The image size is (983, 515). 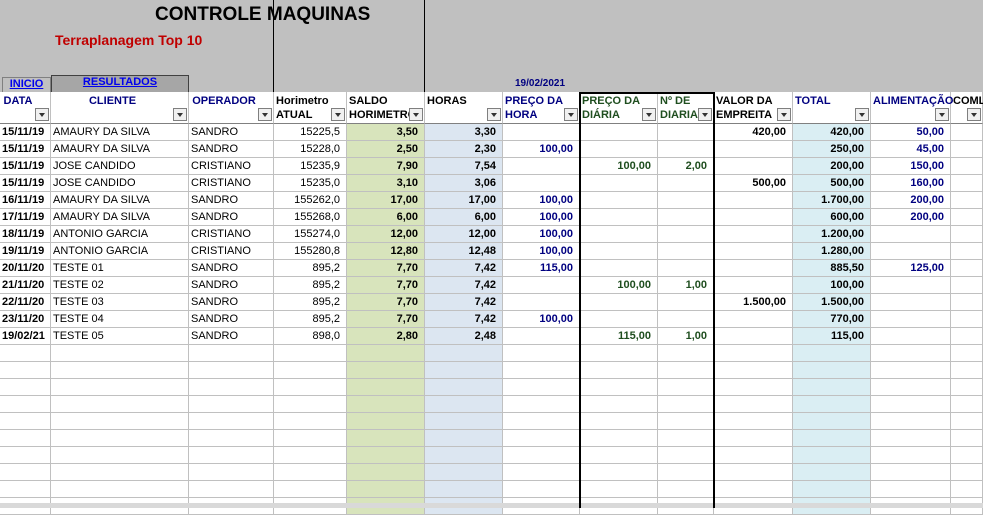 What do you see at coordinates (686, 285) in the screenshot?
I see `cell-n_diaria: 1,00` at bounding box center [686, 285].